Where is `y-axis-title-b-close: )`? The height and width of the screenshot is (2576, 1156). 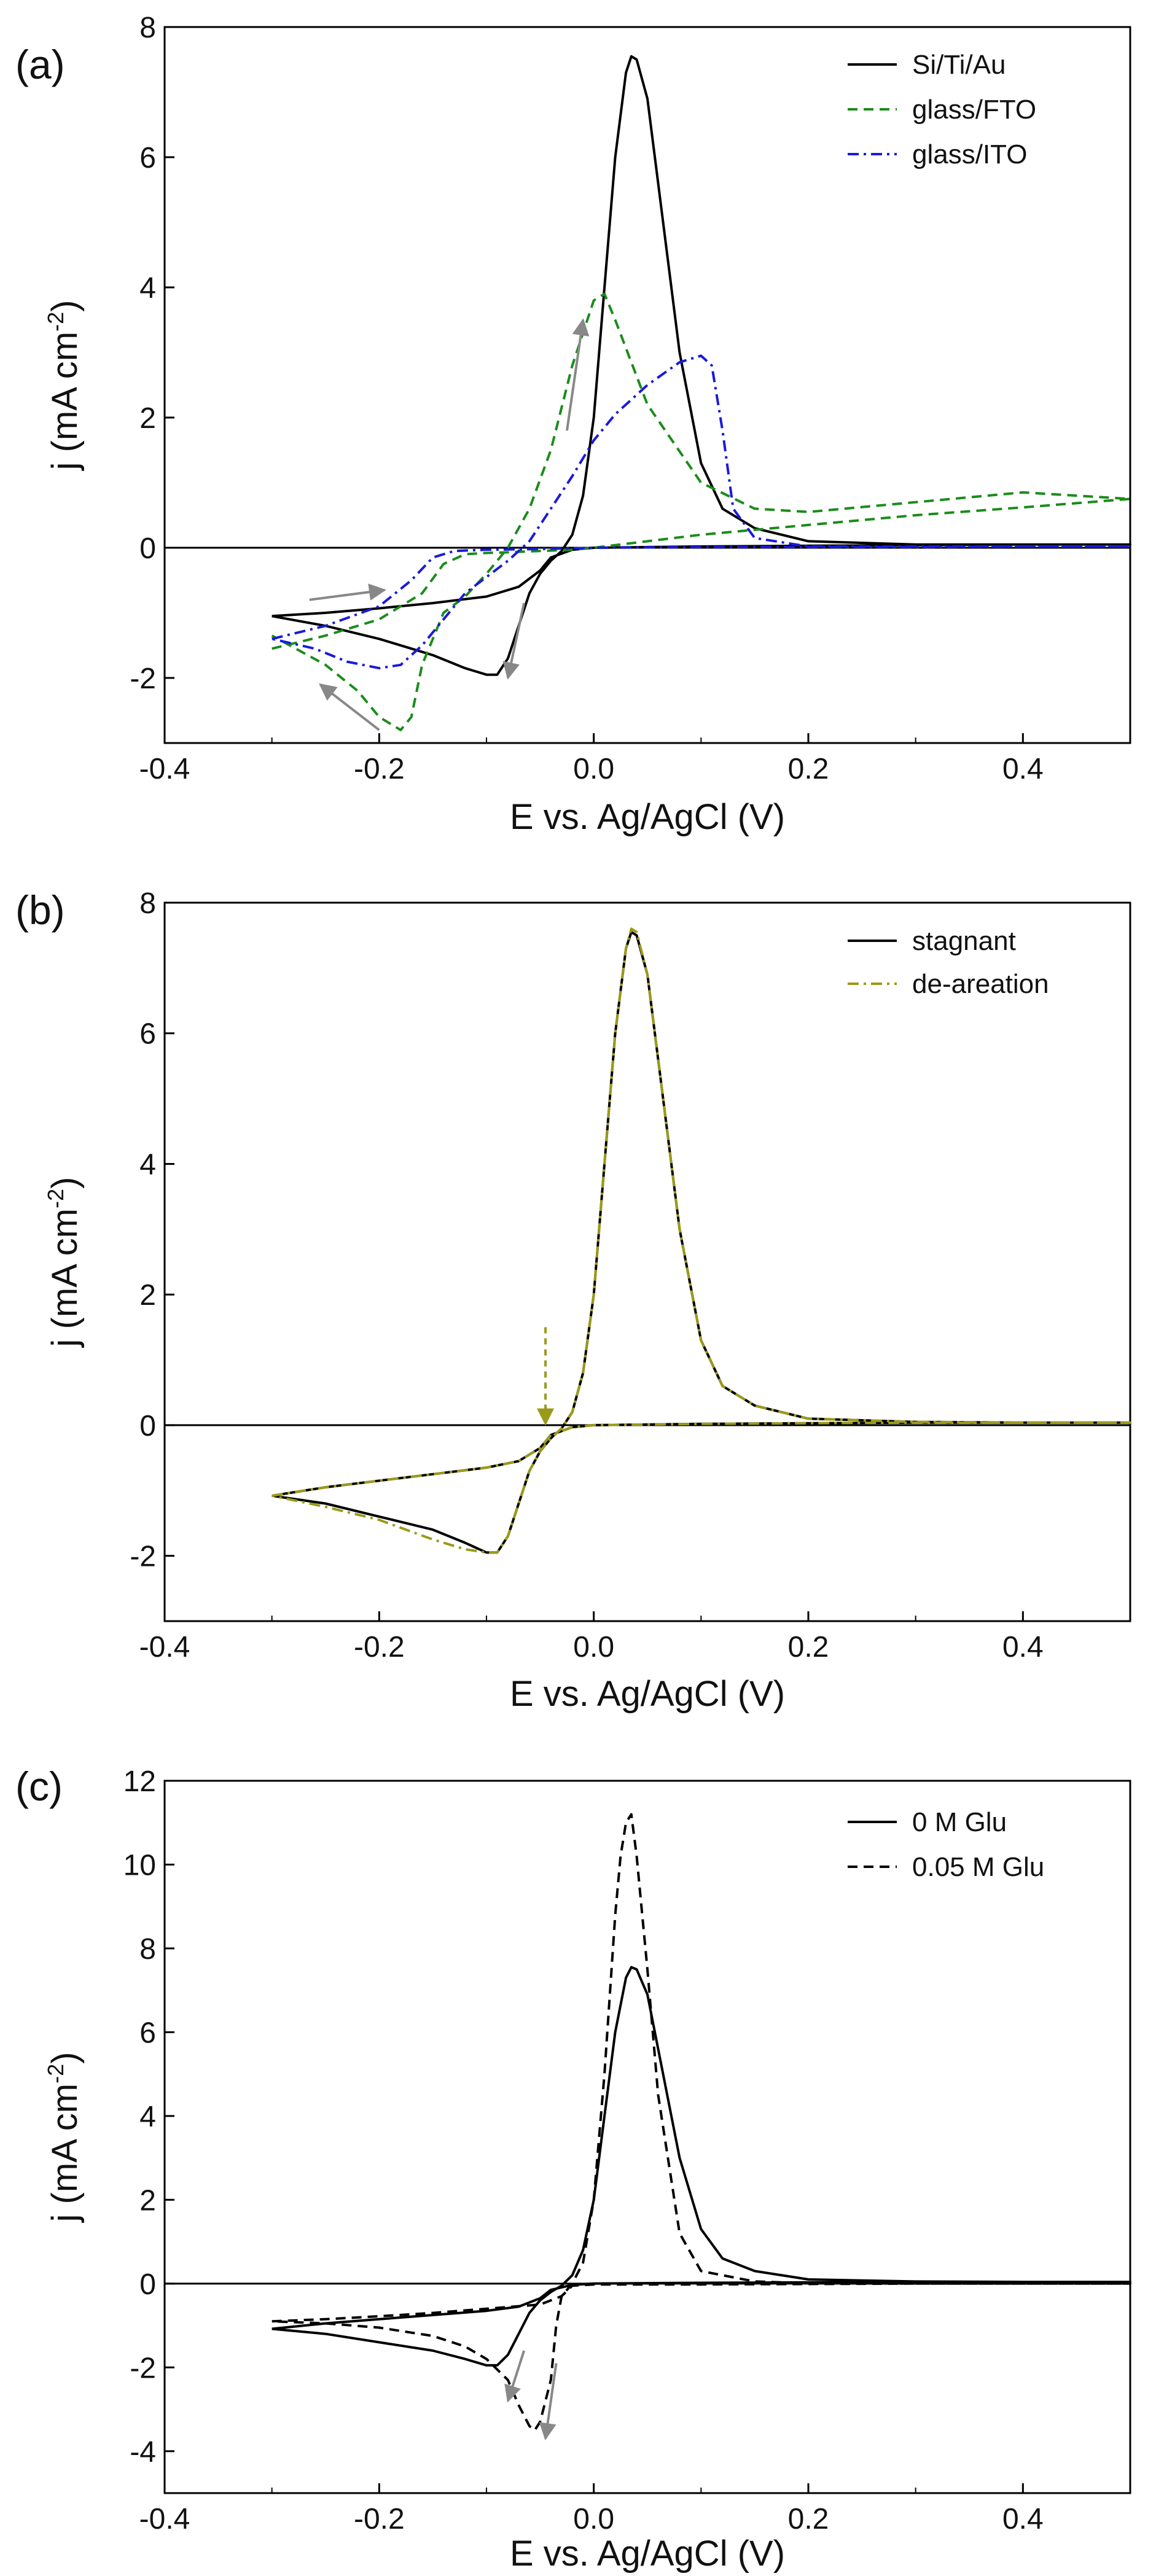 y-axis-title-b-close: ) is located at coordinates (65, 1183).